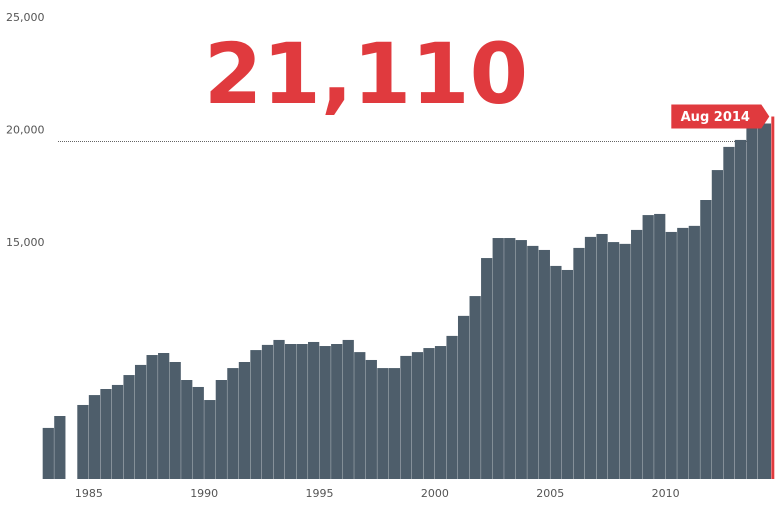 The width and height of the screenshot is (781, 515). What do you see at coordinates (773, 298) in the screenshot?
I see `highlight-bar` at bounding box center [773, 298].